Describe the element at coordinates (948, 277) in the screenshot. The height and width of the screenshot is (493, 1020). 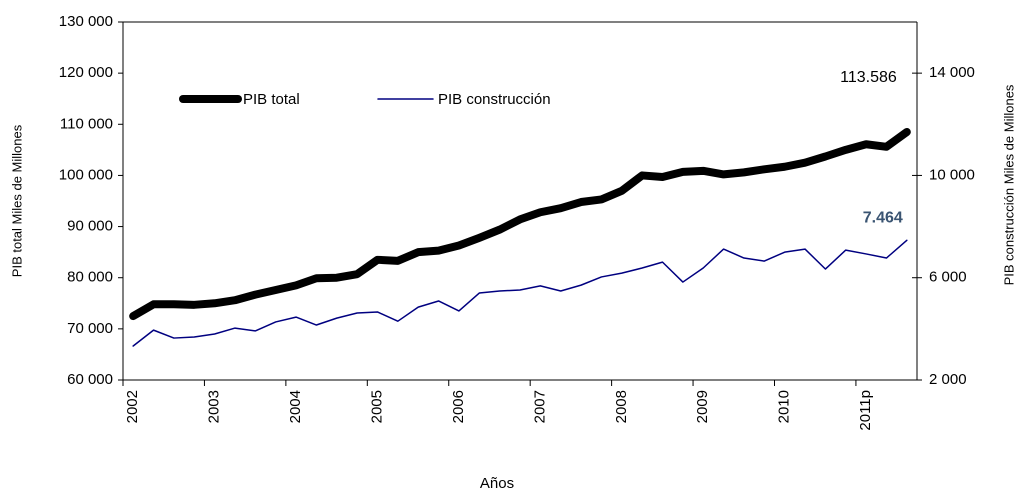
I see `y2-tick-label: 6 000` at that location.